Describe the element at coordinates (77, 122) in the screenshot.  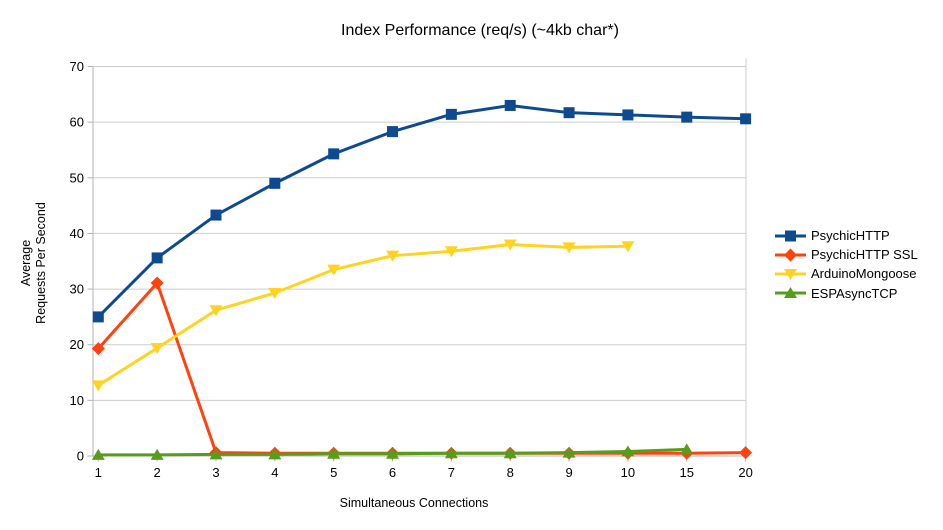
I see `y-tick-label: 60` at that location.